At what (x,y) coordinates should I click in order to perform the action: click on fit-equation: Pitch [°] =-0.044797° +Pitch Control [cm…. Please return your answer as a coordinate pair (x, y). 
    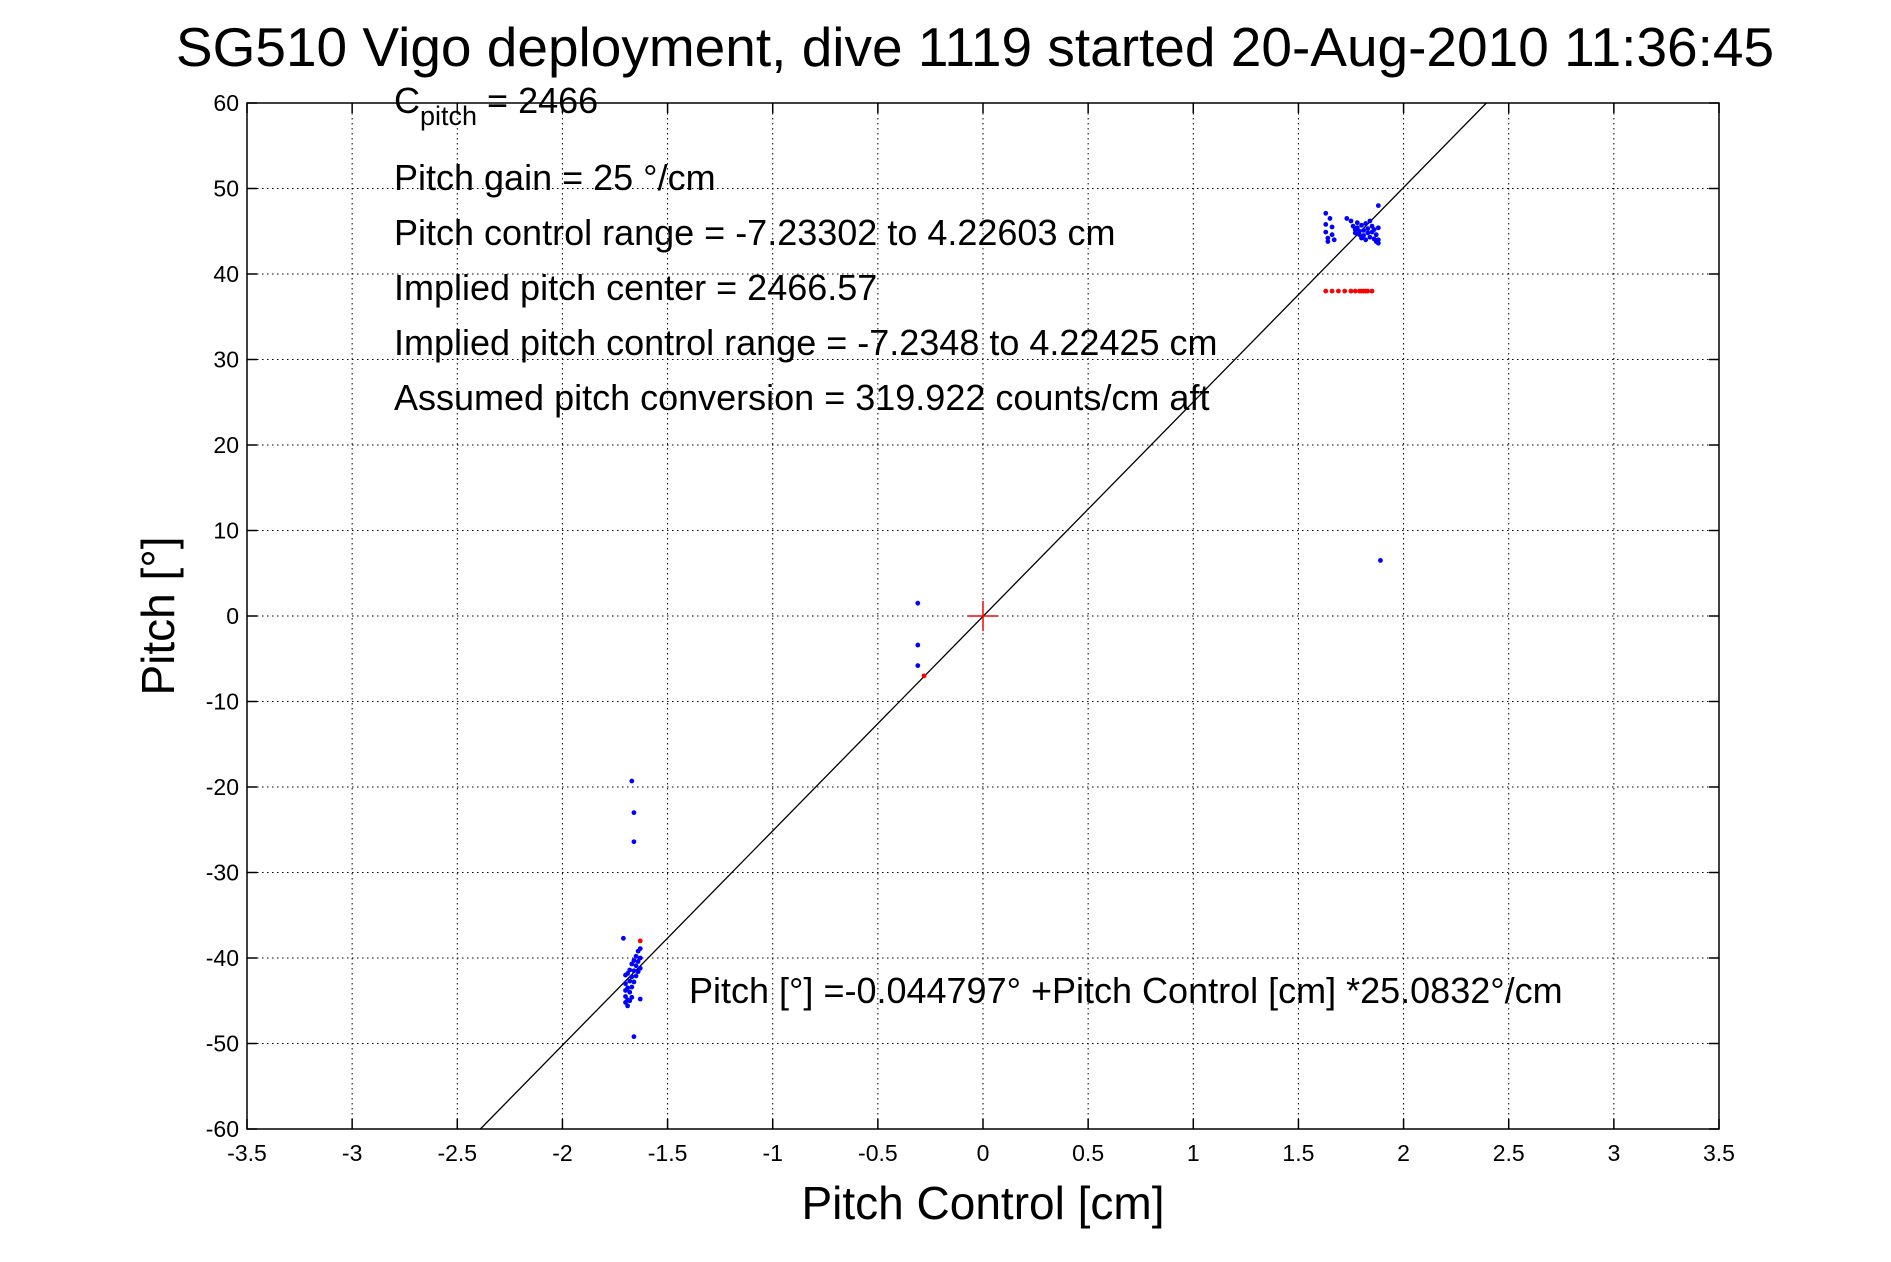
    Looking at the image, I should click on (1126, 990).